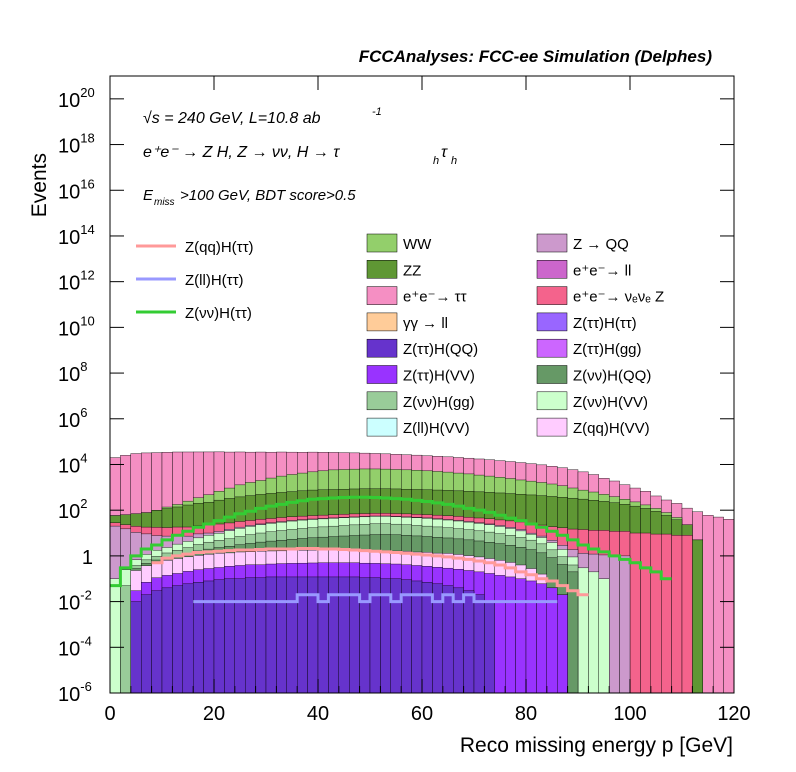  What do you see at coordinates (370, 572) in the screenshot?
I see `signal-Z(qq)H(ττ)` at bounding box center [370, 572].